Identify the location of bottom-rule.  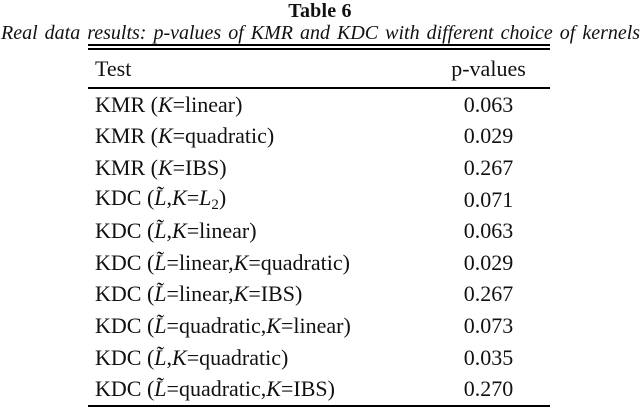
(319, 405).